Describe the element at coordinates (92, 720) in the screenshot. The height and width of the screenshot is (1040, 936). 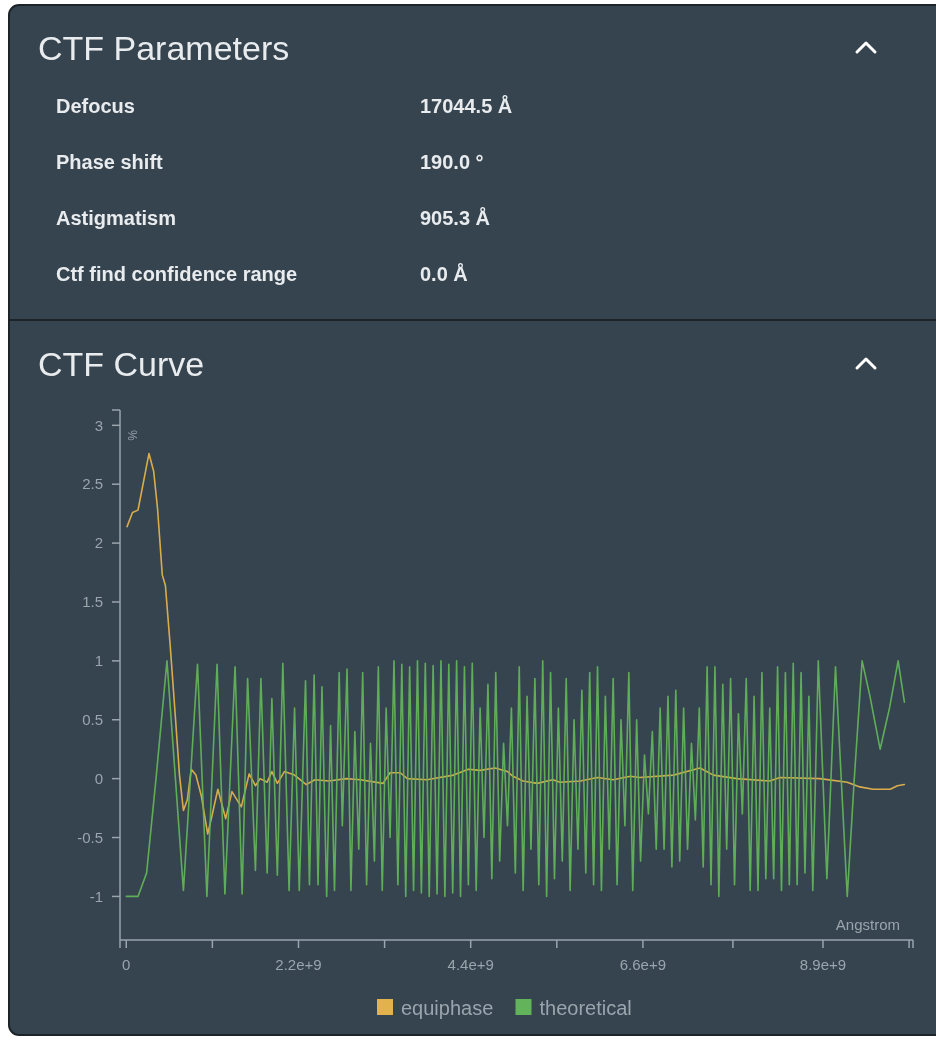
I see `y-tick-label: 0.5` at that location.